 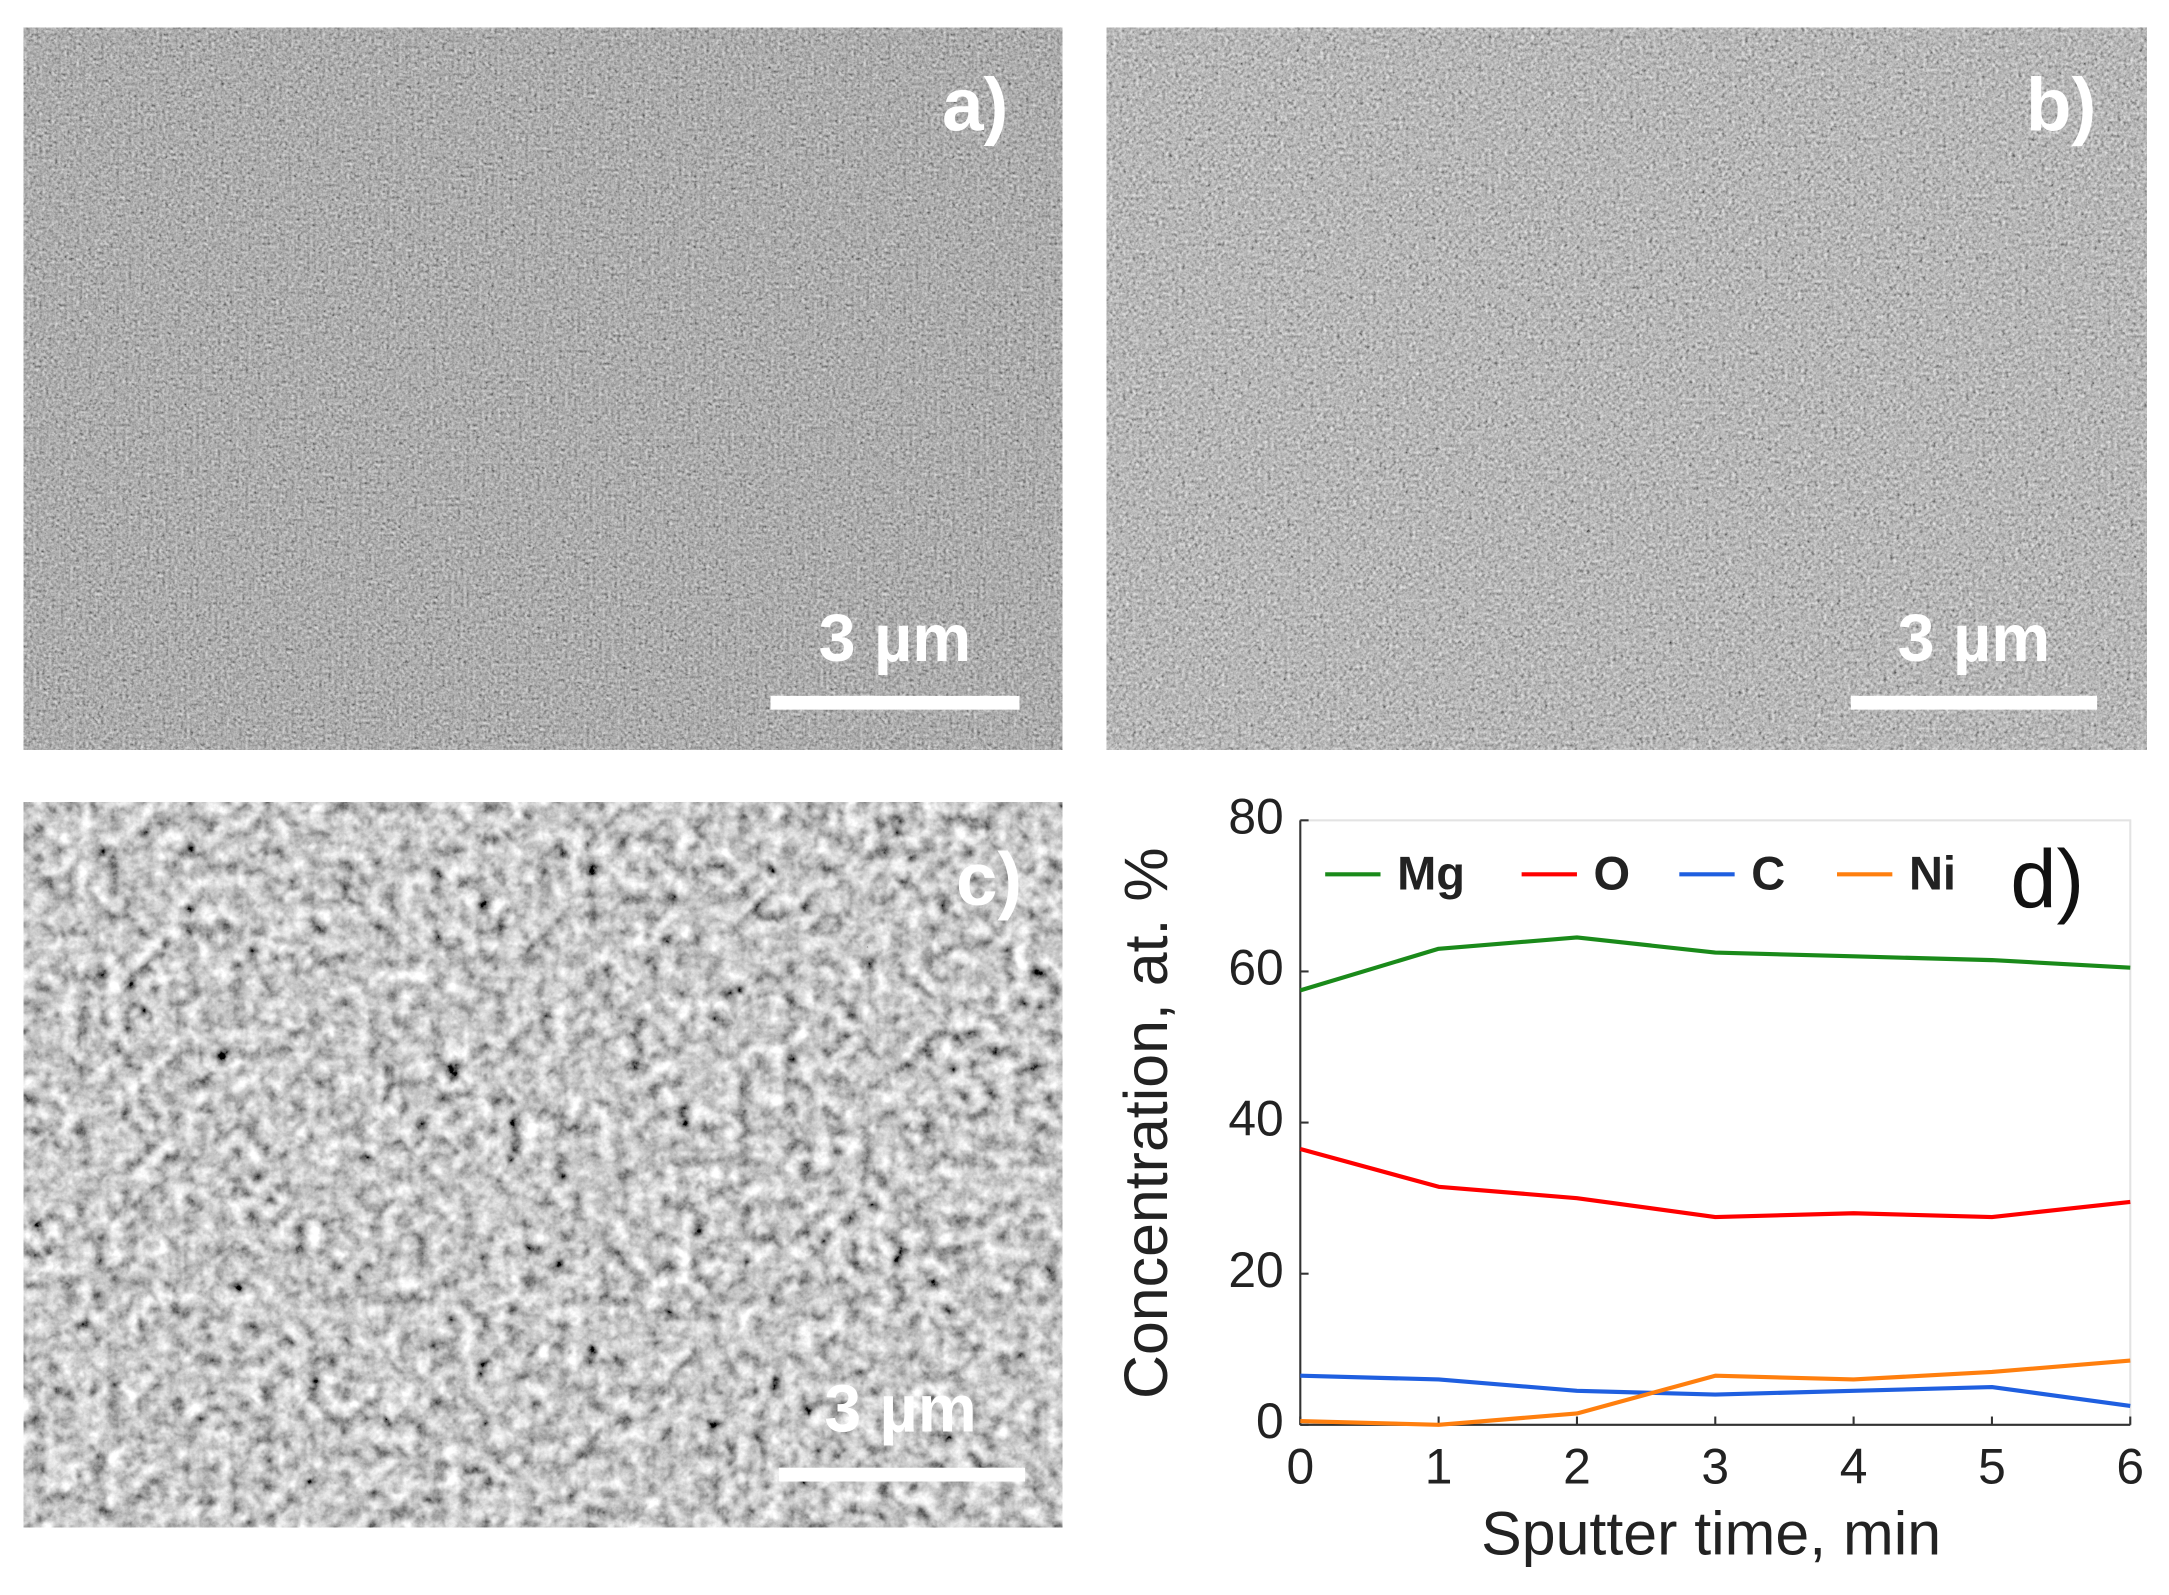 What do you see at coordinates (1439, 1467) in the screenshot?
I see `x-tick-label: 1` at bounding box center [1439, 1467].